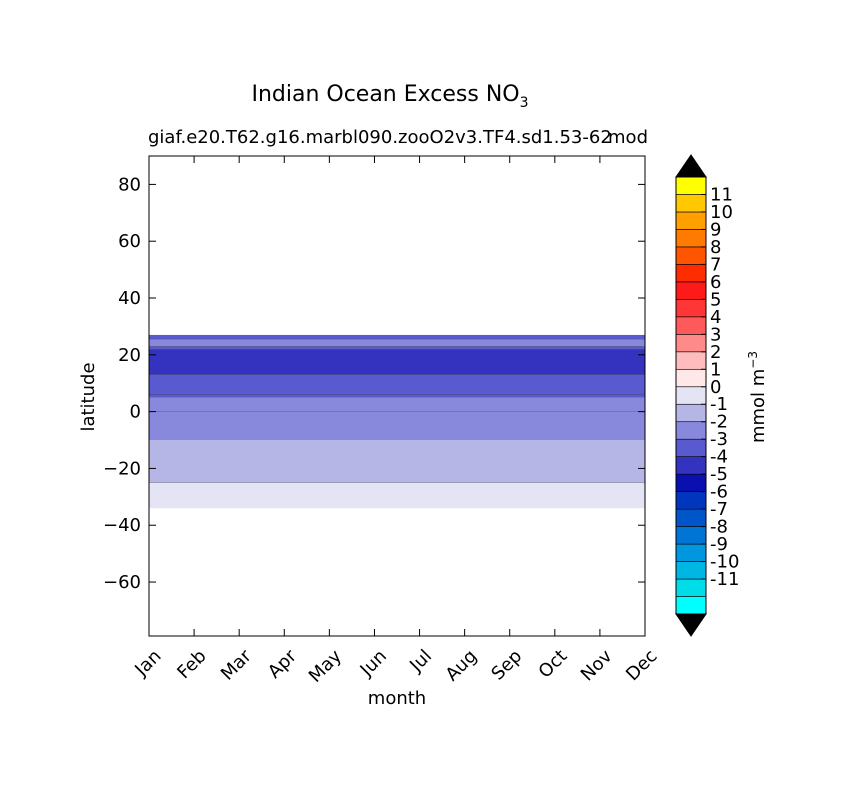 This screenshot has width=849, height=788. Describe the element at coordinates (397, 698) in the screenshot. I see `x-axis-label: month` at that location.